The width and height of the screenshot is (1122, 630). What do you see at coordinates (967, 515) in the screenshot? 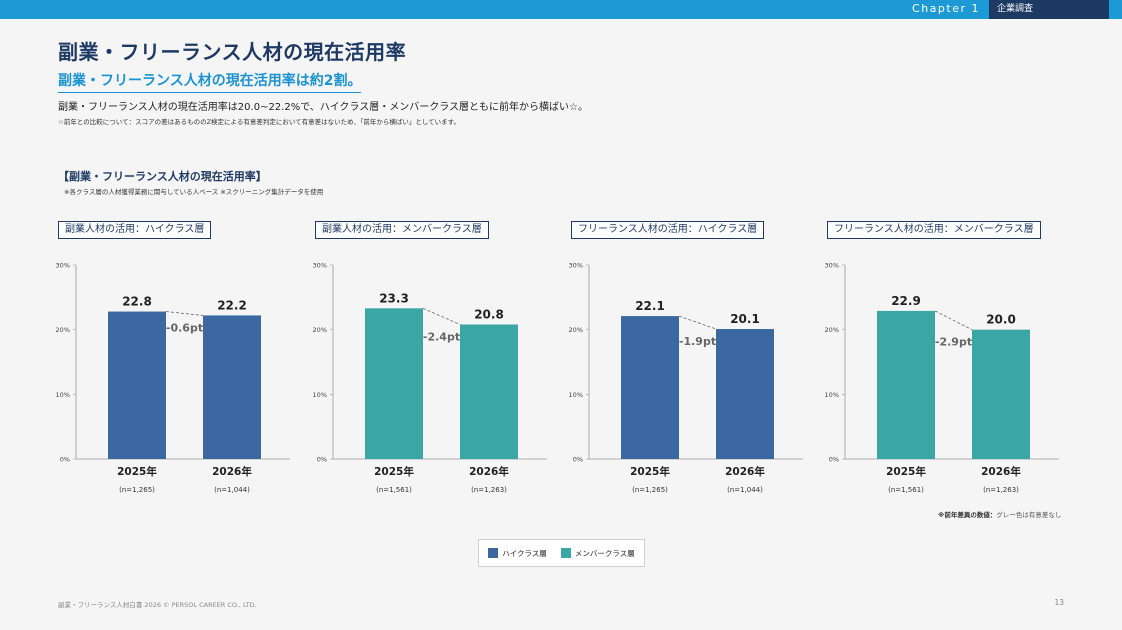
I see `diff-note-bold: ※前年差異の数値：` at bounding box center [967, 515].